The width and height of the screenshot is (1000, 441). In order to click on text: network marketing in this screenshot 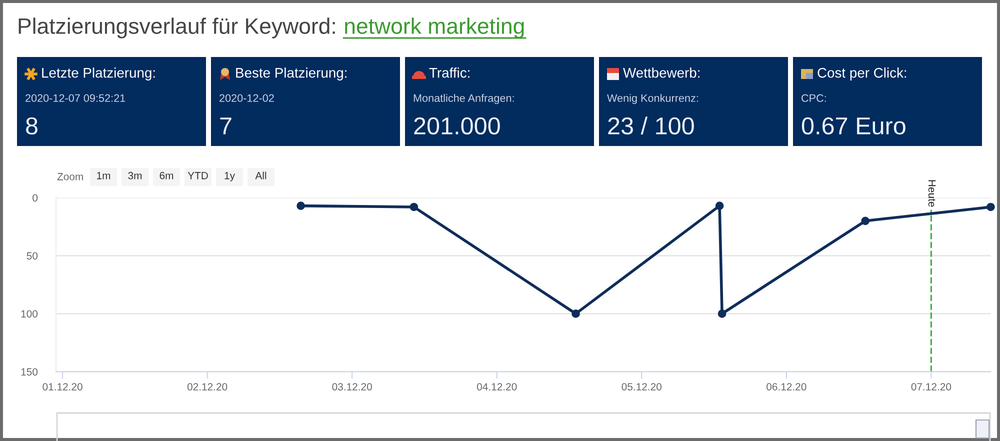, I will do `click(434, 28)`.